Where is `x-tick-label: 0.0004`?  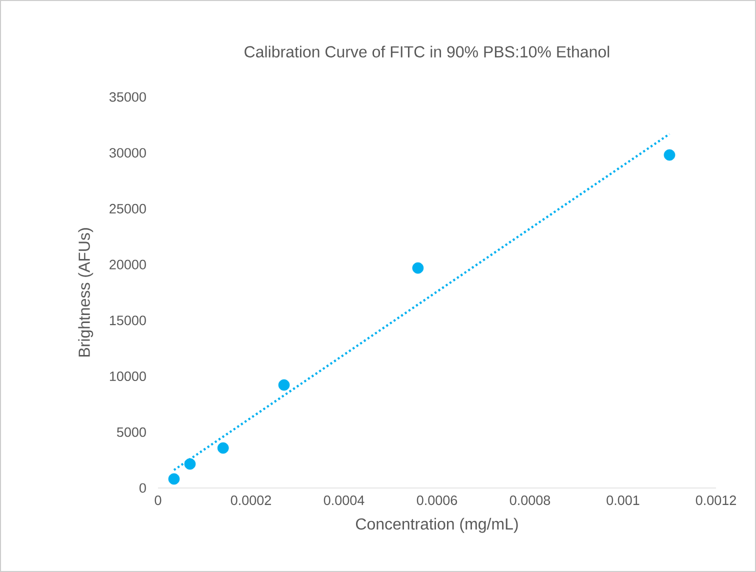 x-tick-label: 0.0004 is located at coordinates (344, 501).